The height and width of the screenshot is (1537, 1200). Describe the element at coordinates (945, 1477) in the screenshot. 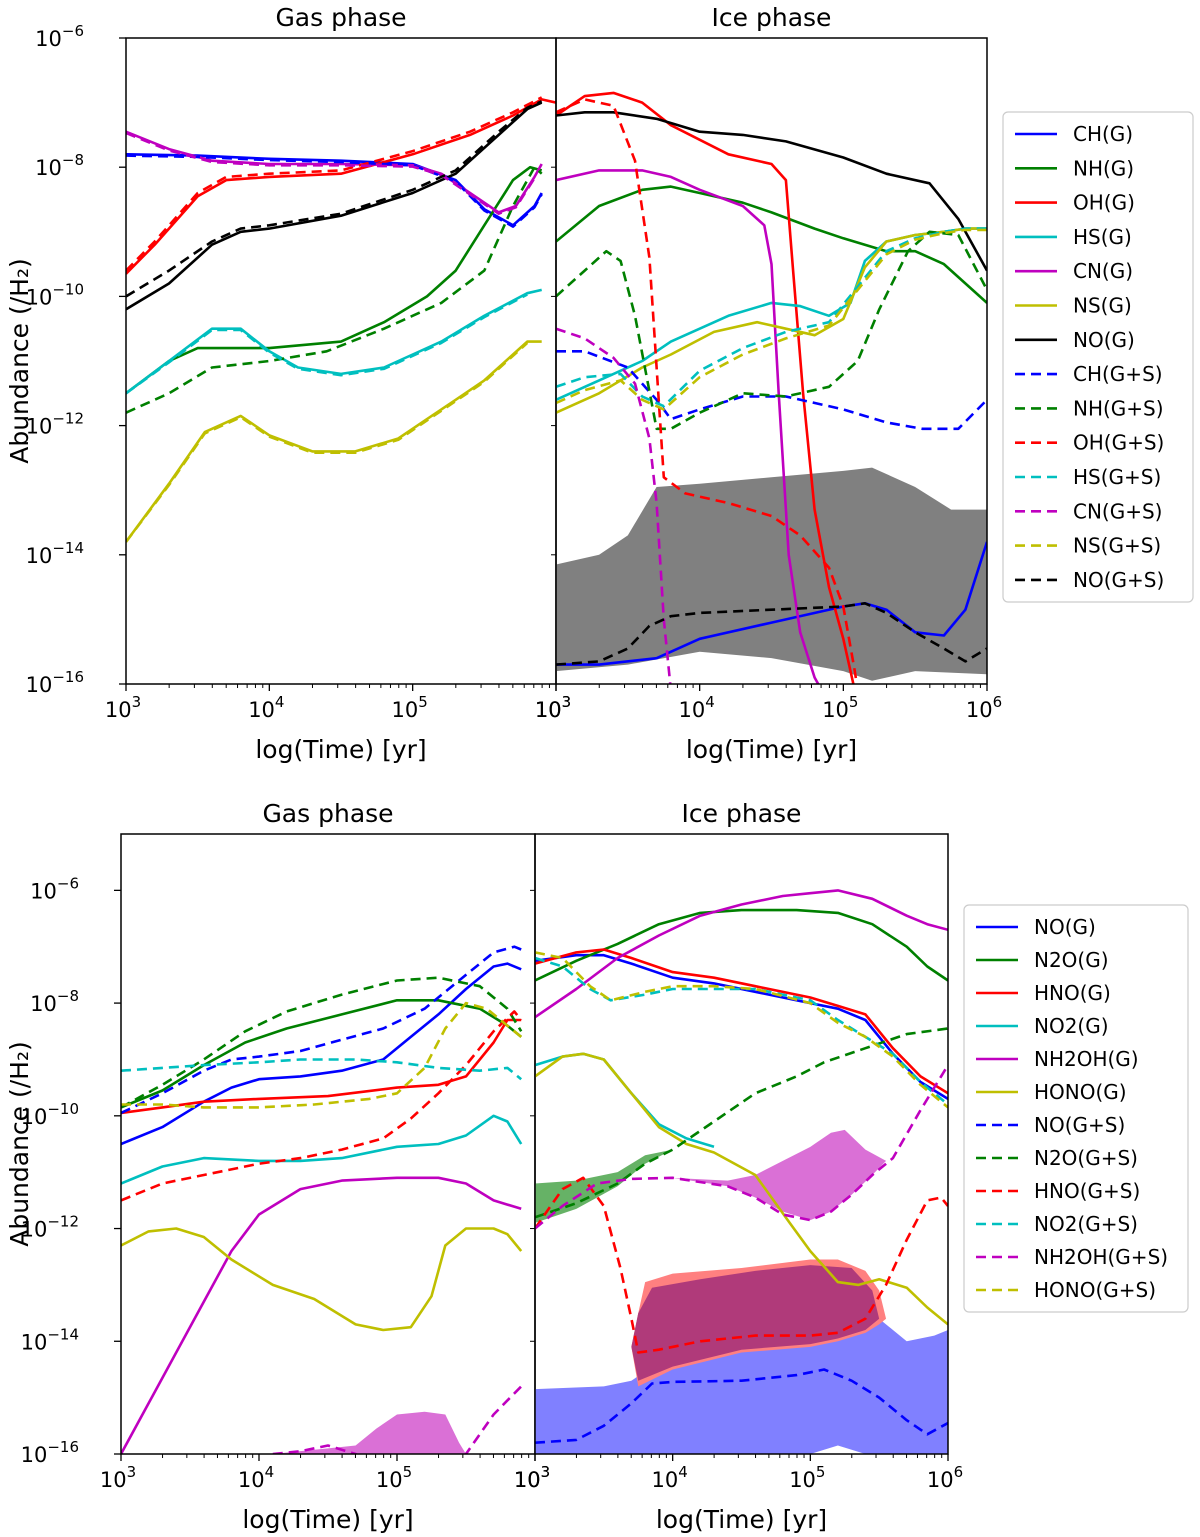

I see `panel-bottom-right-xtick-label: 10⁶` at that location.